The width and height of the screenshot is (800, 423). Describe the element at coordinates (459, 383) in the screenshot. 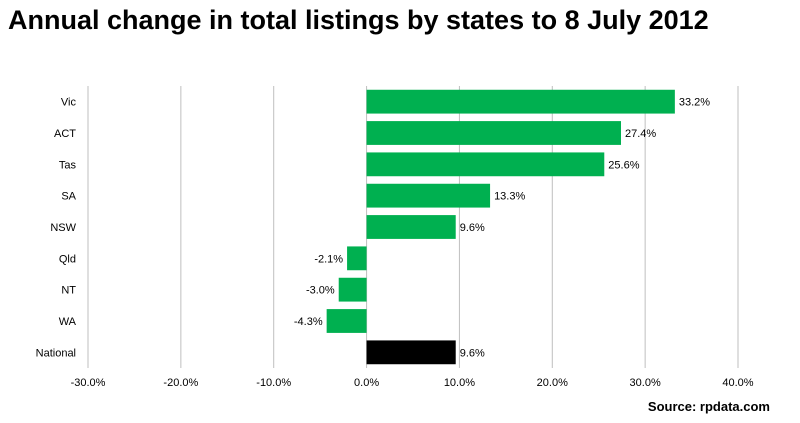

I see `x-tick-label: 10.0%` at that location.